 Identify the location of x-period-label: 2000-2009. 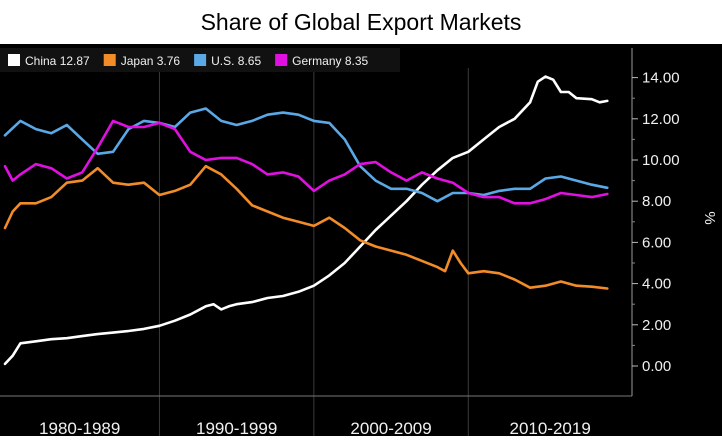
(390, 427).